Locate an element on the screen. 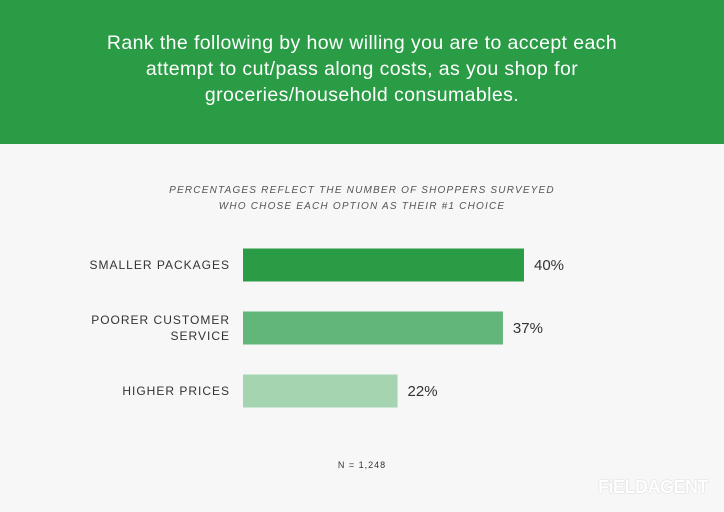  subtitle-line-2: WHO CHOSE EACH OPTION AS THEIR #1 CHOICE is located at coordinates (362, 206).